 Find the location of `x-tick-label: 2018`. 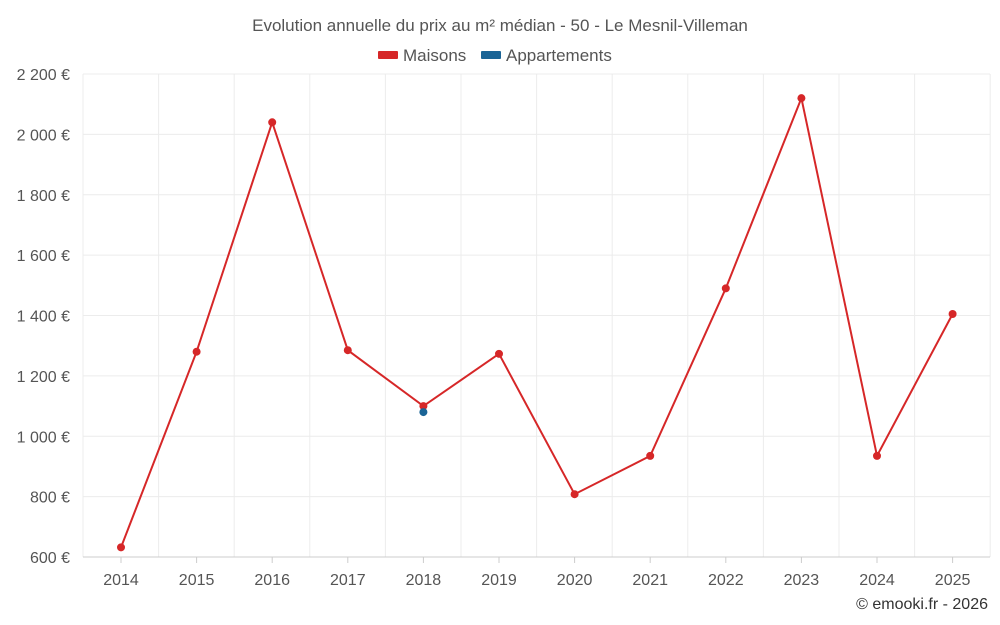

x-tick-label: 2018 is located at coordinates (424, 580).